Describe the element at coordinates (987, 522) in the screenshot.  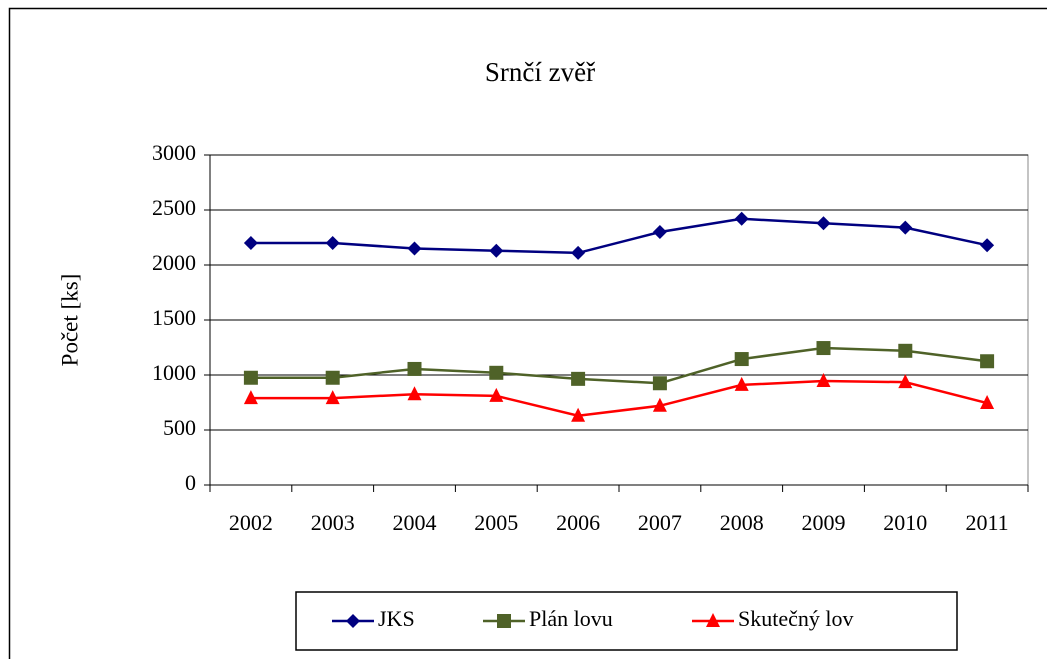
I see `x-tick-label: 2011` at that location.